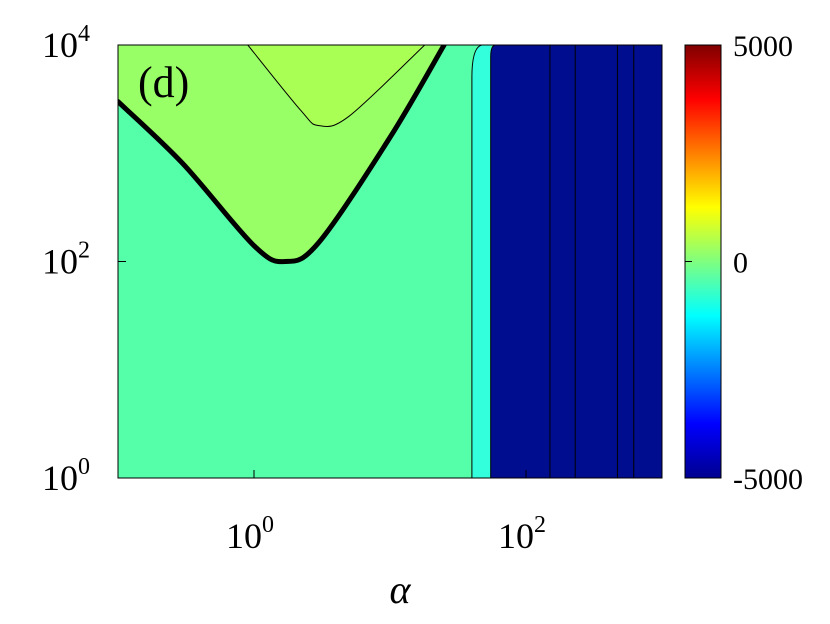  What do you see at coordinates (84, 251) in the screenshot?
I see `y-tick-exponent-1: 2` at bounding box center [84, 251].